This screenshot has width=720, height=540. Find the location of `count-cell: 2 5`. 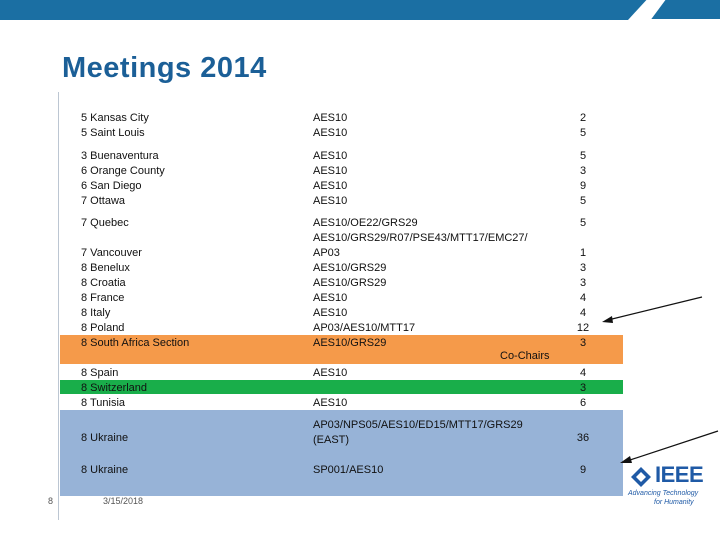

count-cell: 2 5 is located at coordinates (583, 125).